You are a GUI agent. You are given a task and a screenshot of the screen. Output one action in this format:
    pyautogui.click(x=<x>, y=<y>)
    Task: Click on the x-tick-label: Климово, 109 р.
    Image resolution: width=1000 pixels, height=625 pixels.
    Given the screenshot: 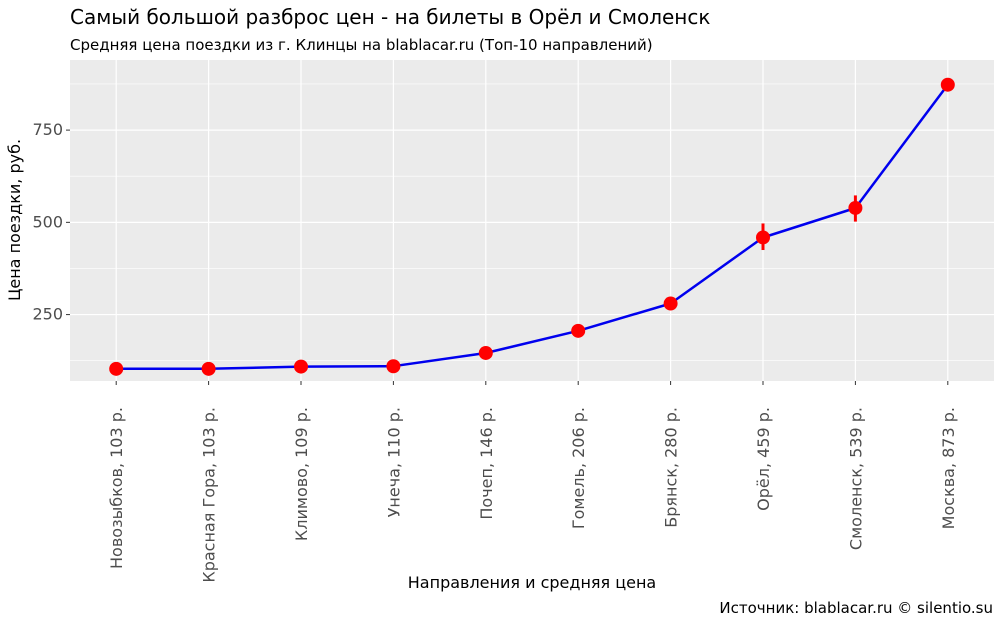 What is the action you would take?
    pyautogui.click(x=301, y=474)
    